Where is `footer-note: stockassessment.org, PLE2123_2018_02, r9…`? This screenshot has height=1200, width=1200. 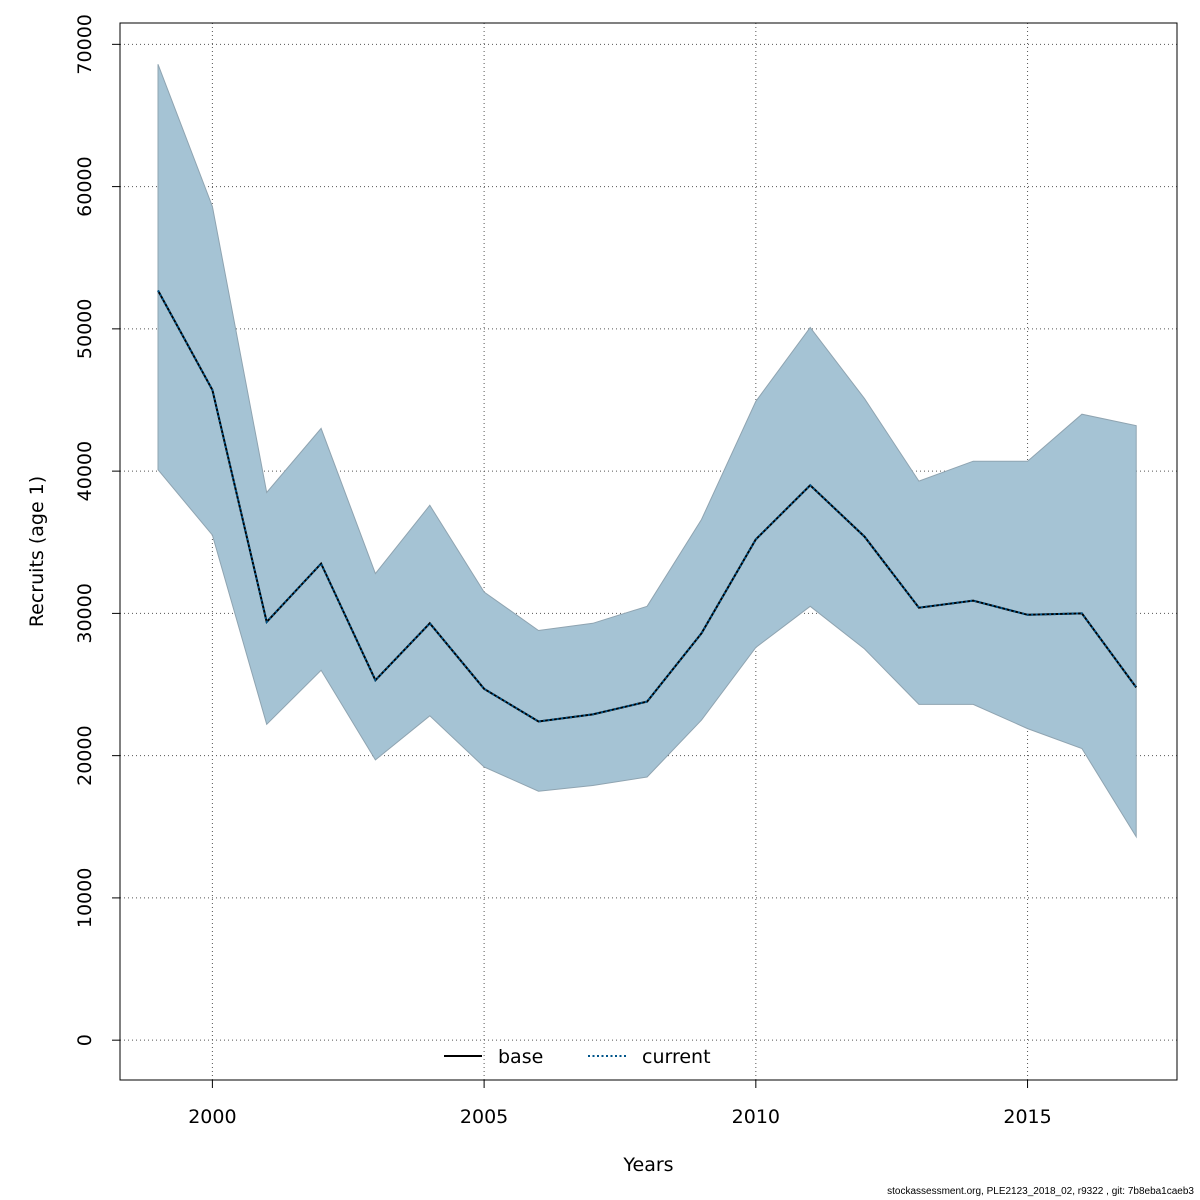 footer-note: stockassessment.org, PLE2123_2018_02, r9… is located at coordinates (1040, 1191).